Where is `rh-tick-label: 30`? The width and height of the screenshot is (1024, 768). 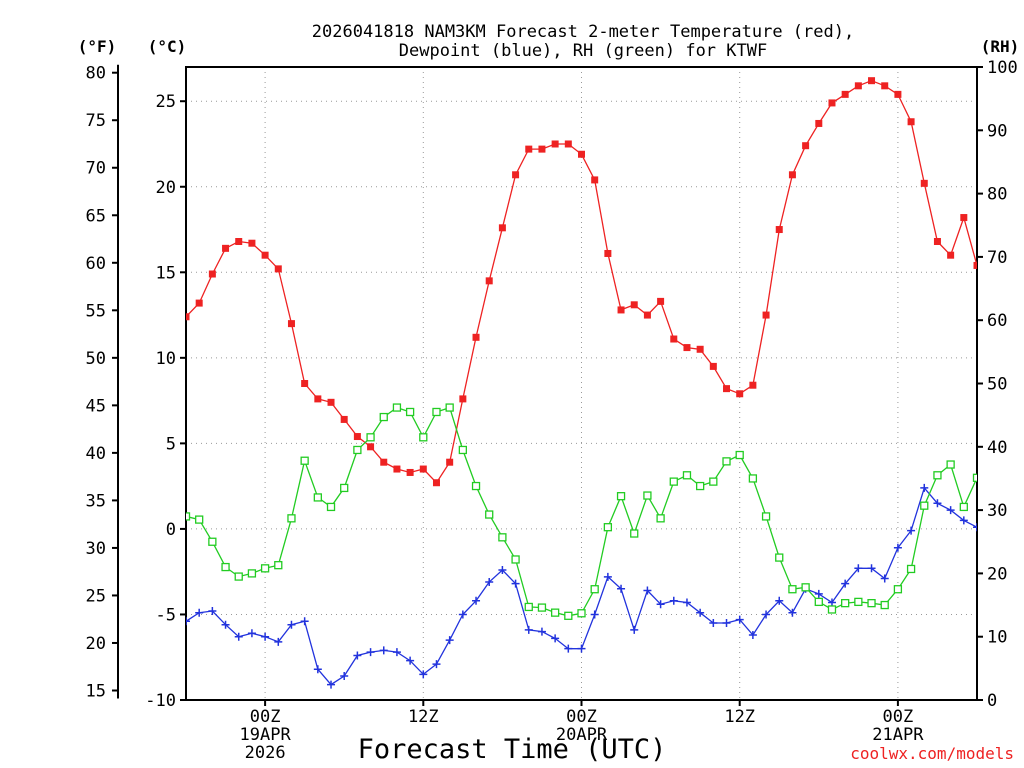
rh-tick-label: 30 is located at coordinates (997, 511).